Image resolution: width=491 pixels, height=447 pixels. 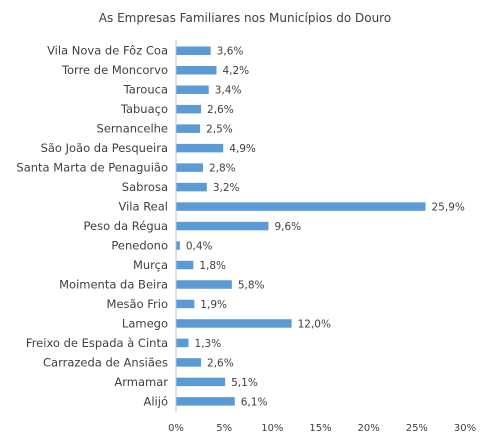 I want to click on category-label: Alijó, so click(x=156, y=401).